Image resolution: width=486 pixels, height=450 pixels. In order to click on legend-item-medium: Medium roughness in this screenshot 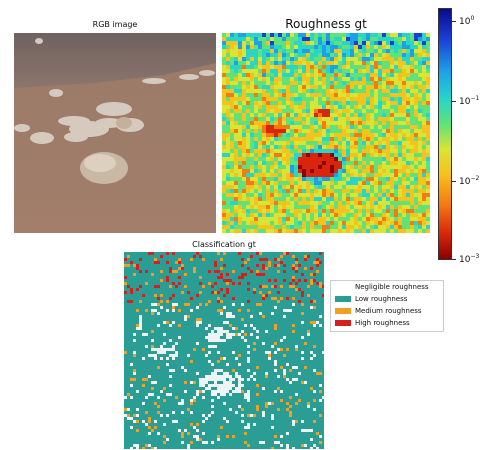, I will do `click(378, 311)`.